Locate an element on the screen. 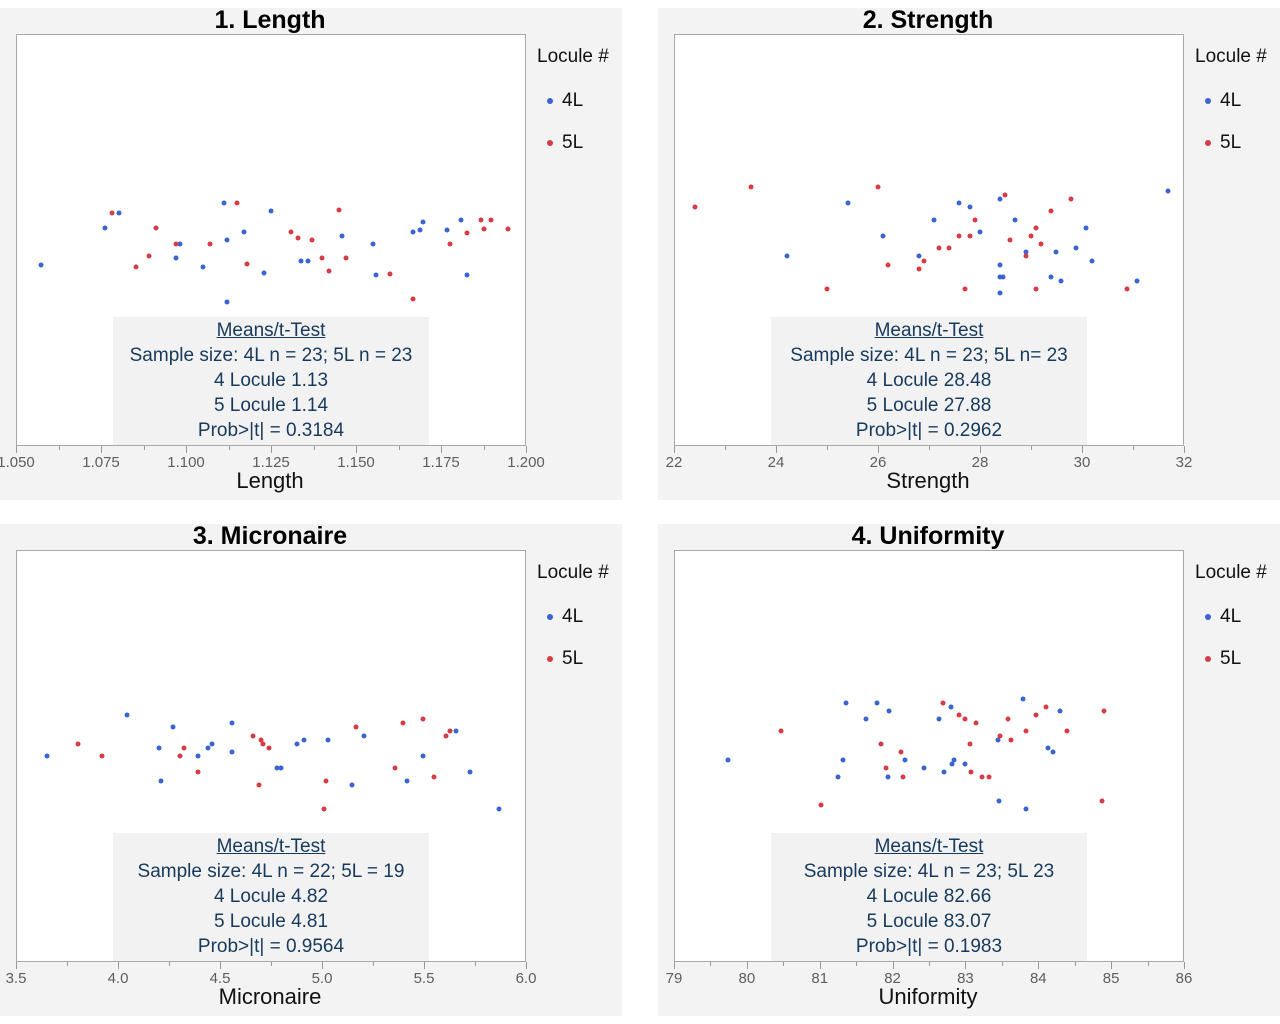 Image resolution: width=1280 pixels, height=1024 pixels. x-axis: 79 80 81 82 83 84 85 86 is located at coordinates (929, 975).